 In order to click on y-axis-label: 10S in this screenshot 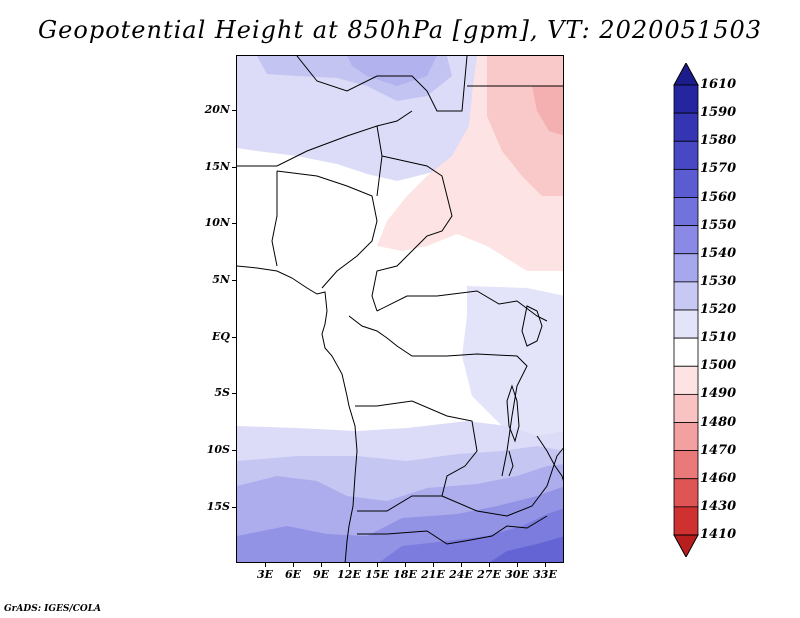, I will do `click(218, 449)`.